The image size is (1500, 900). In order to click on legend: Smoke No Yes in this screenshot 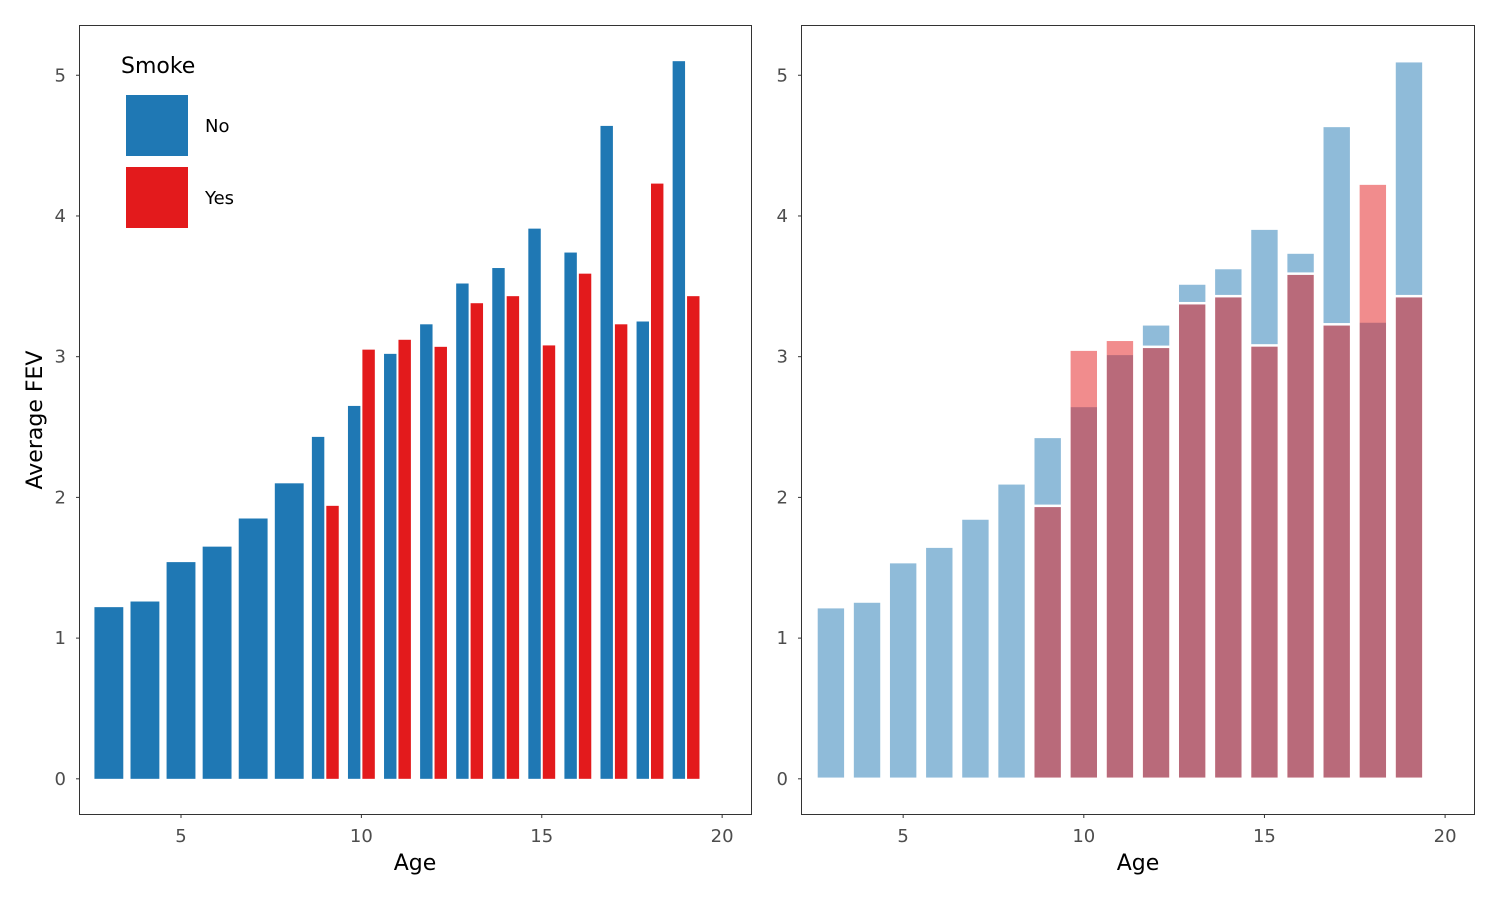, I will do `click(177, 141)`.